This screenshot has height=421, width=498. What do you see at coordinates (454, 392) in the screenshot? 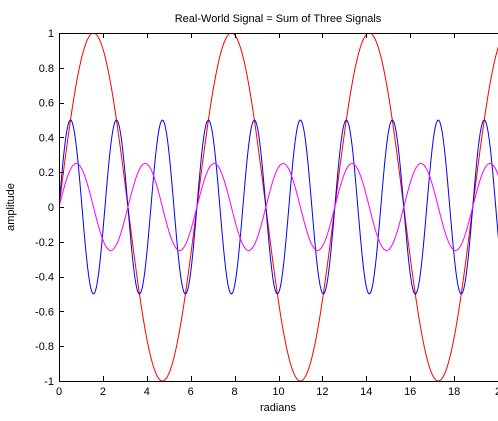
I see `x-tick-label: 18` at bounding box center [454, 392].